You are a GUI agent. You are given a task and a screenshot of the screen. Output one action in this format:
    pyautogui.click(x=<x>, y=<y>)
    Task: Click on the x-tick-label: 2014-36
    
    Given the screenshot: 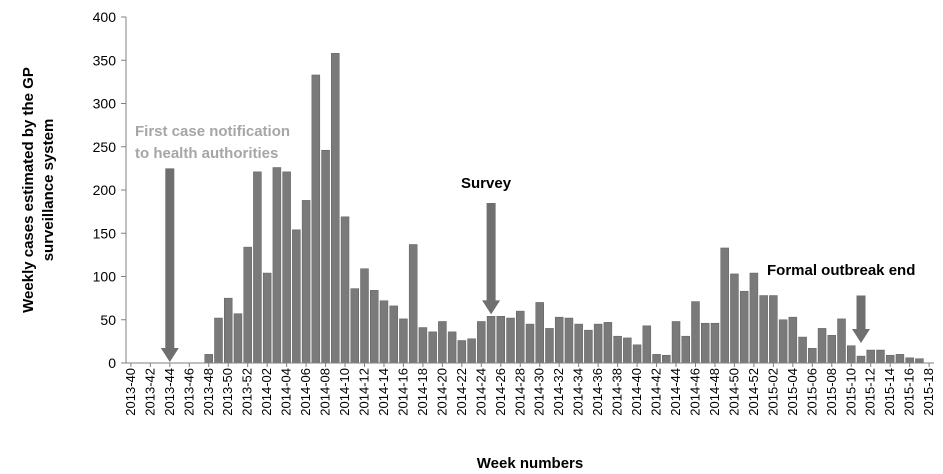 What is the action you would take?
    pyautogui.click(x=597, y=392)
    